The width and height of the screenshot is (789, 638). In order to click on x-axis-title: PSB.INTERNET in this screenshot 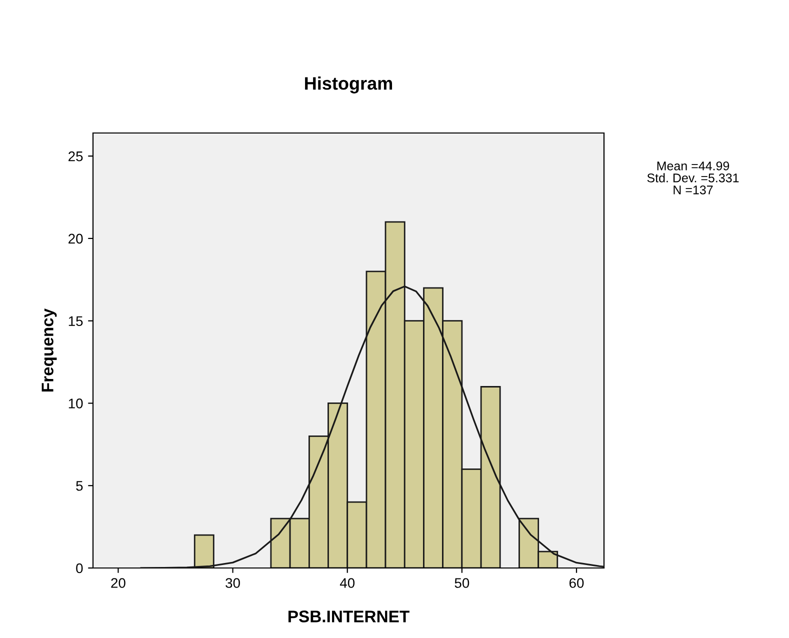, I will do `click(349, 616)`.